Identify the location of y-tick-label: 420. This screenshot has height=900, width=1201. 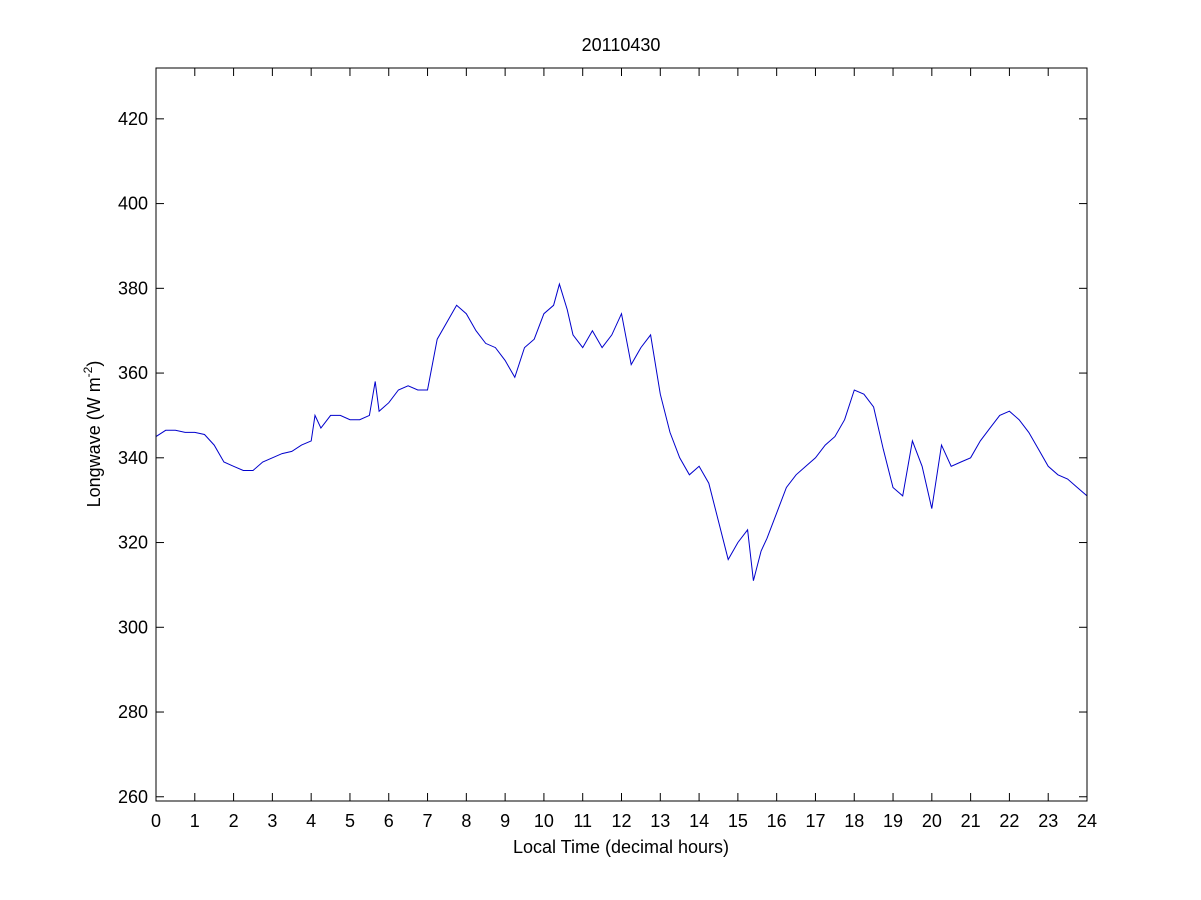
(133, 119).